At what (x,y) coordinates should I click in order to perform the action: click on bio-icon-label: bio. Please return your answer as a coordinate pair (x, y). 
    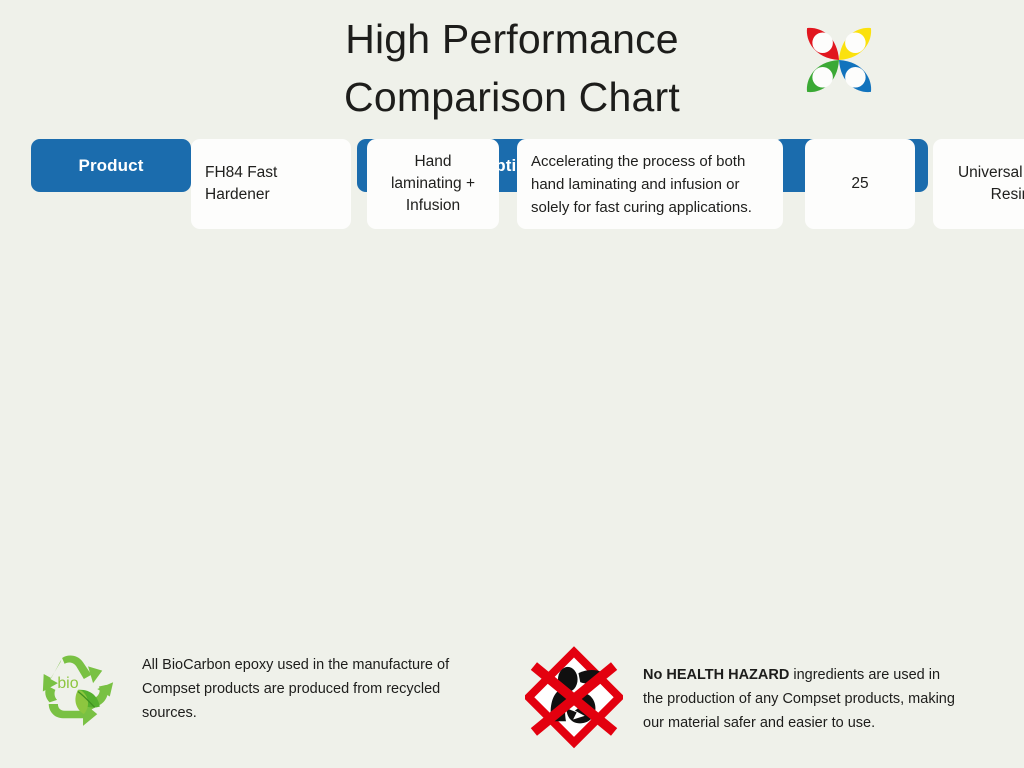
    Looking at the image, I should click on (67, 683).